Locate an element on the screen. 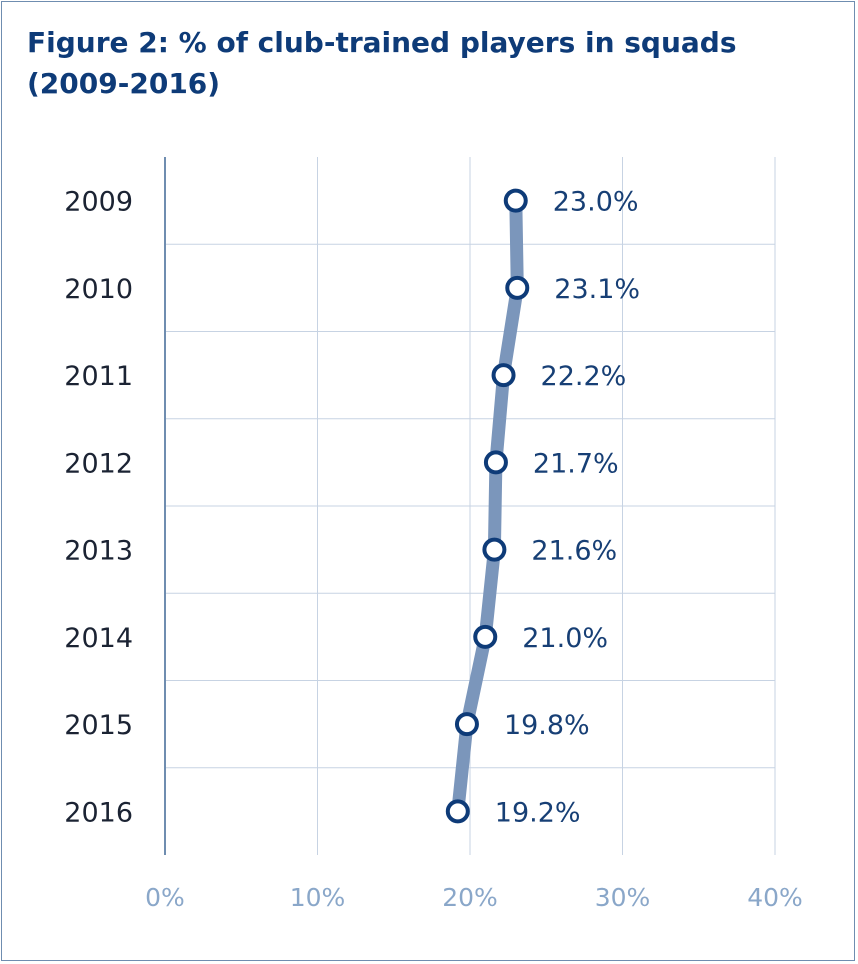 This screenshot has height=964, width=858. y-category-label: 2013 is located at coordinates (98, 551).